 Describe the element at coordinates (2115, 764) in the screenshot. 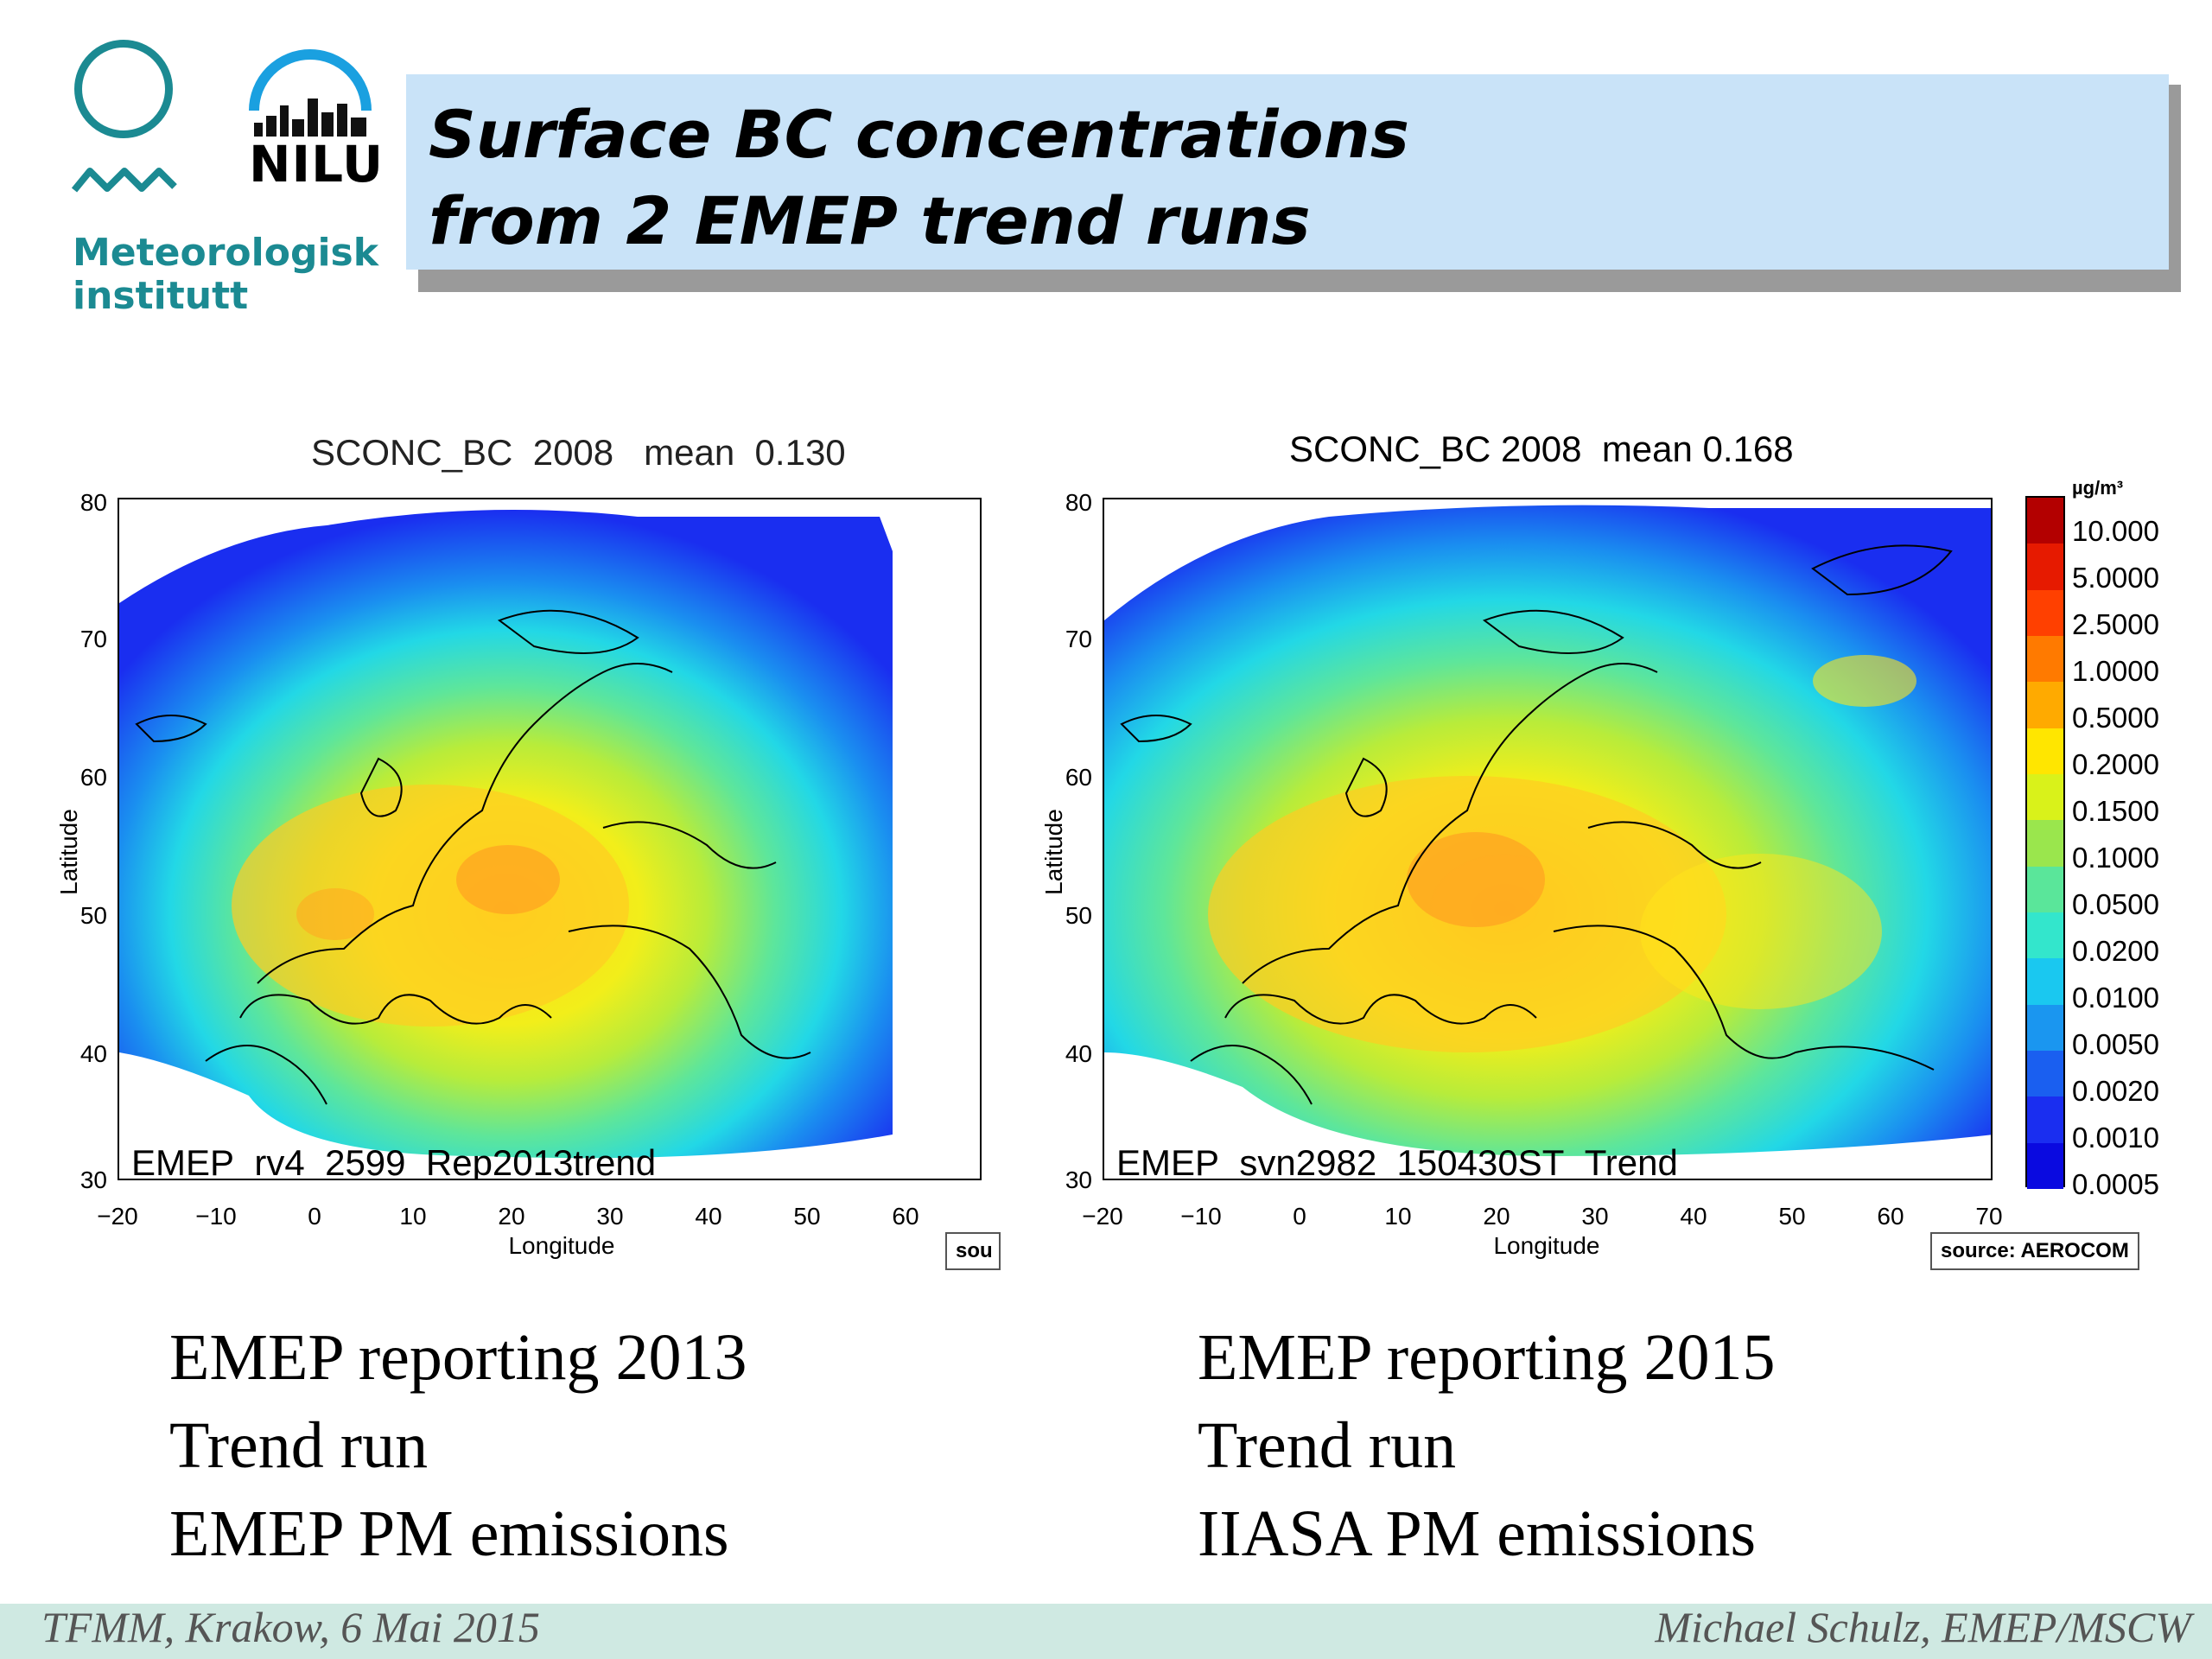

I see `colorbar-level-label: 0.2000` at that location.